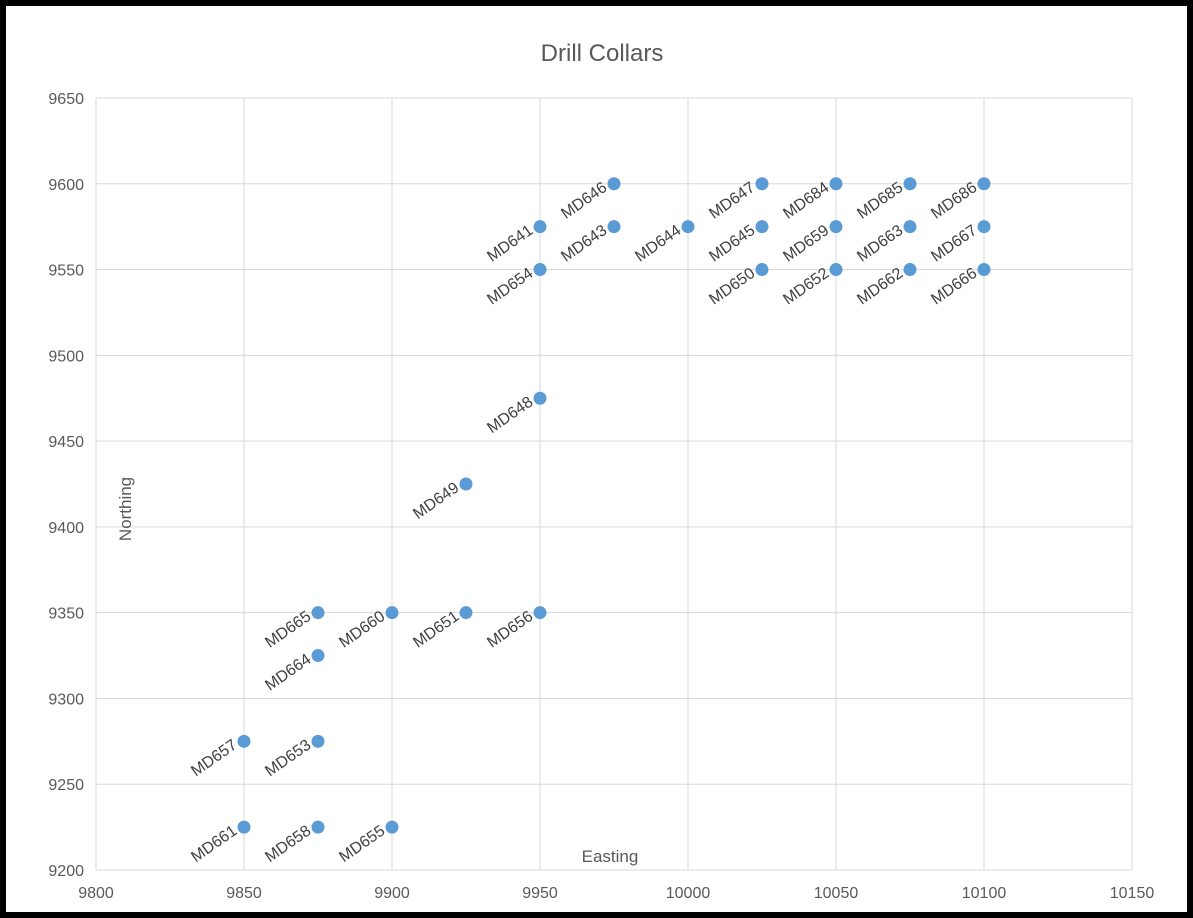 The height and width of the screenshot is (918, 1193). I want to click on data-label: MD645, so click(732, 244).